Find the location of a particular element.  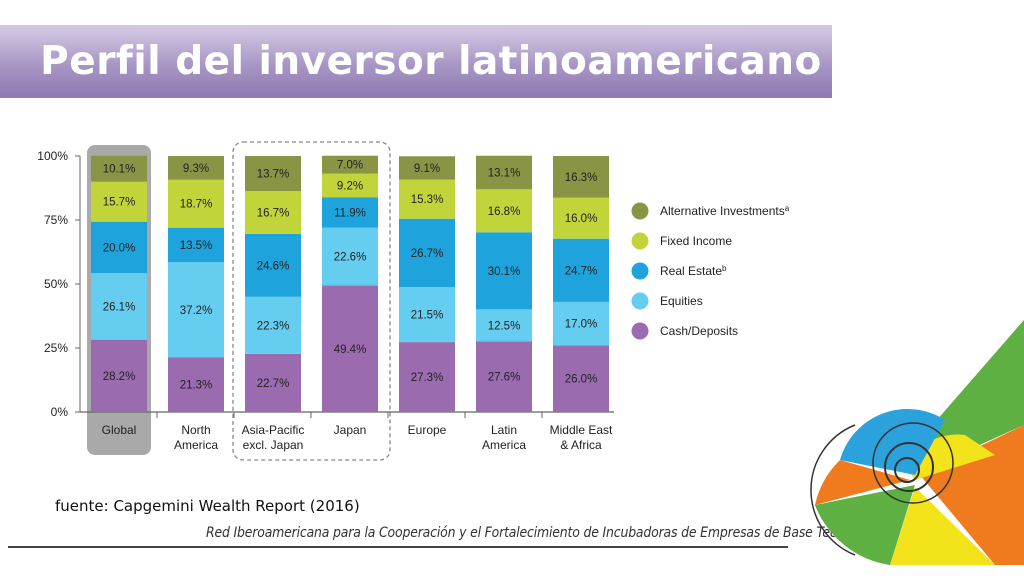

legend-label: Equities is located at coordinates (681, 301).